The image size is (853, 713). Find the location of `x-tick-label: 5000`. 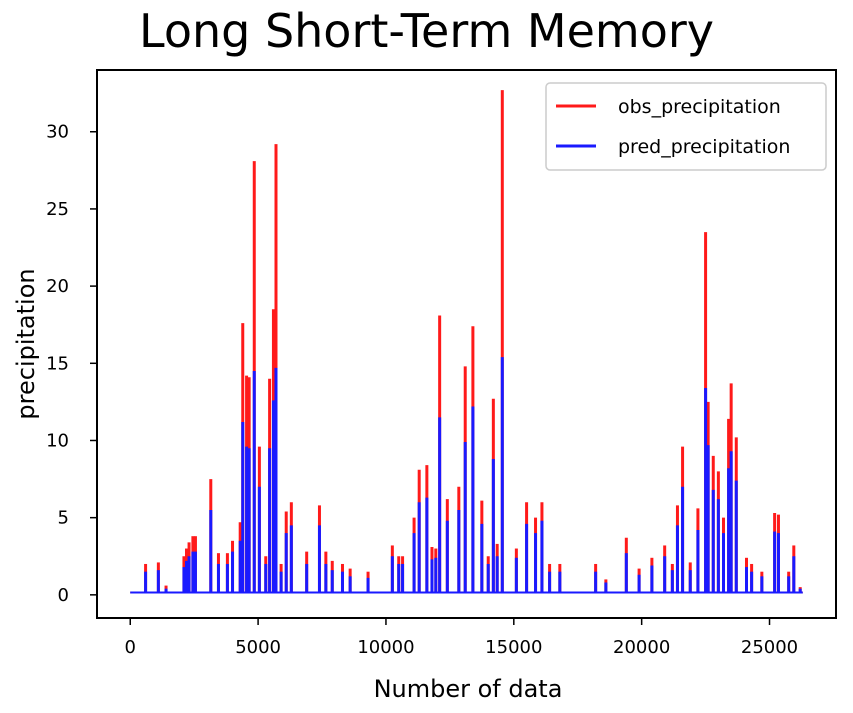

x-tick-label: 5000 is located at coordinates (258, 647).